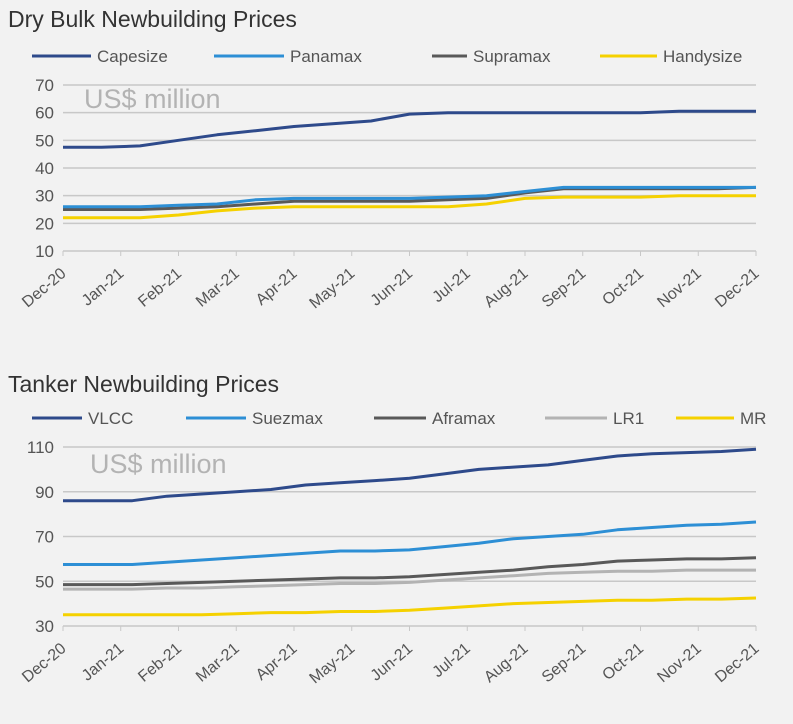  Describe the element at coordinates (410, 606) in the screenshot. I see `series-line-mr` at that location.